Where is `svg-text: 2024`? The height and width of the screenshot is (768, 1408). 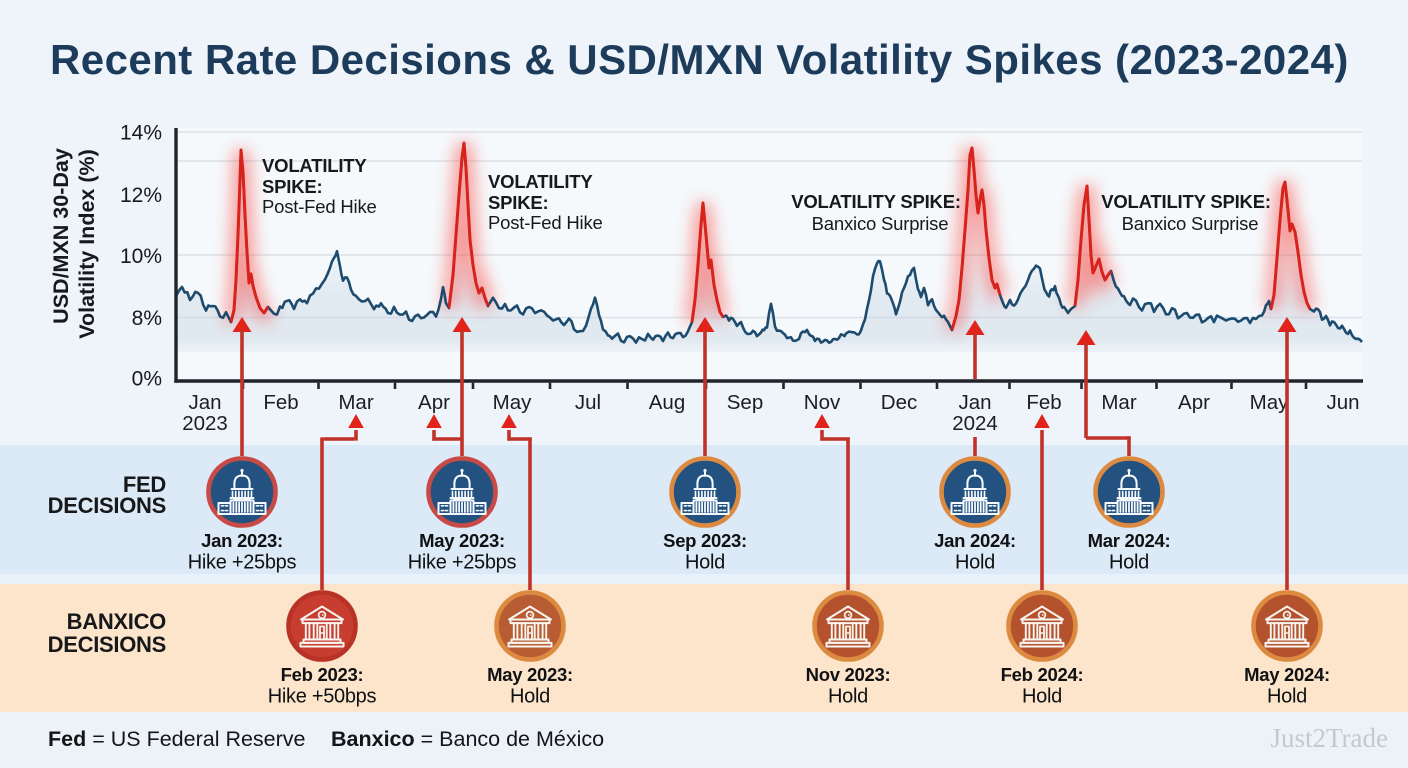
svg-text: 2024 is located at coordinates (975, 423).